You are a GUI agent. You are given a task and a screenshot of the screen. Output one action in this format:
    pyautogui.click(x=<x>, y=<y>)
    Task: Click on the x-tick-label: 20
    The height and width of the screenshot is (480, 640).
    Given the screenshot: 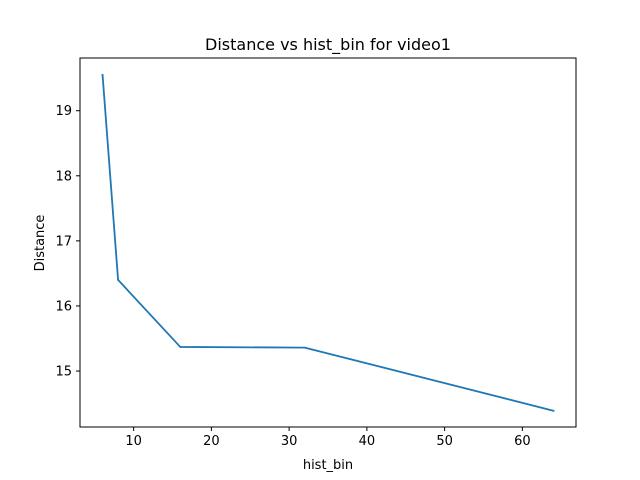 What is the action you would take?
    pyautogui.click(x=211, y=441)
    